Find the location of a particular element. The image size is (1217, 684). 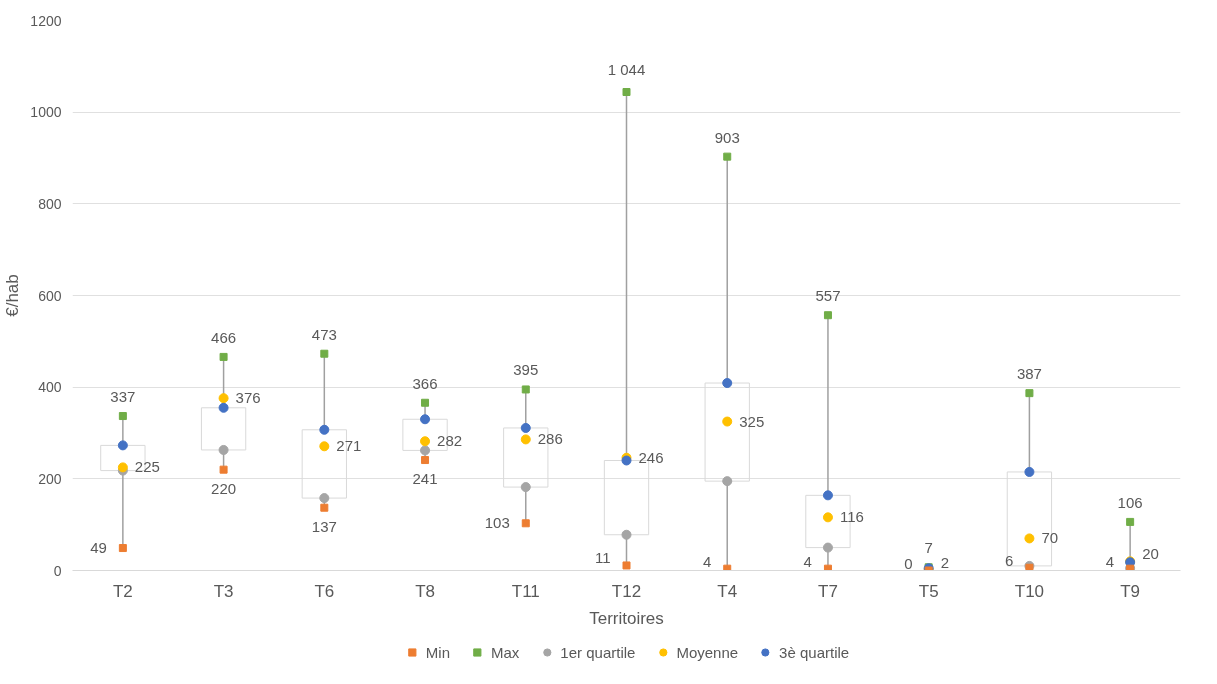

data-label: 325 is located at coordinates (752, 421).